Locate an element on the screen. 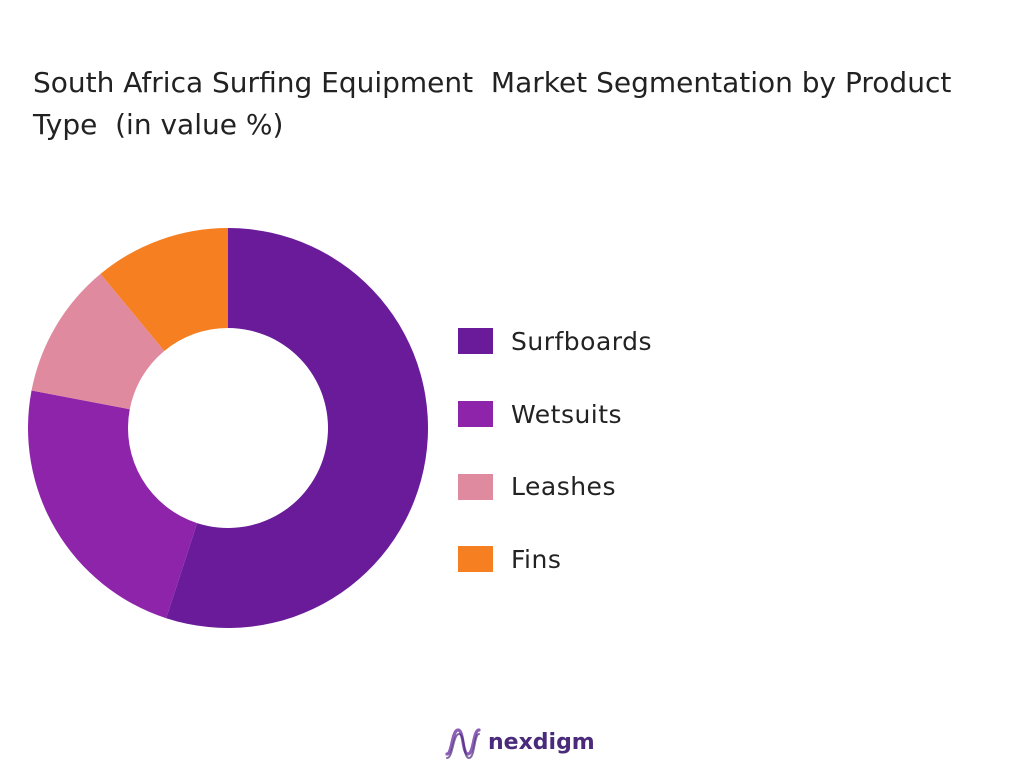 The height and width of the screenshot is (768, 1024). legend-label: Leashes is located at coordinates (563, 487).